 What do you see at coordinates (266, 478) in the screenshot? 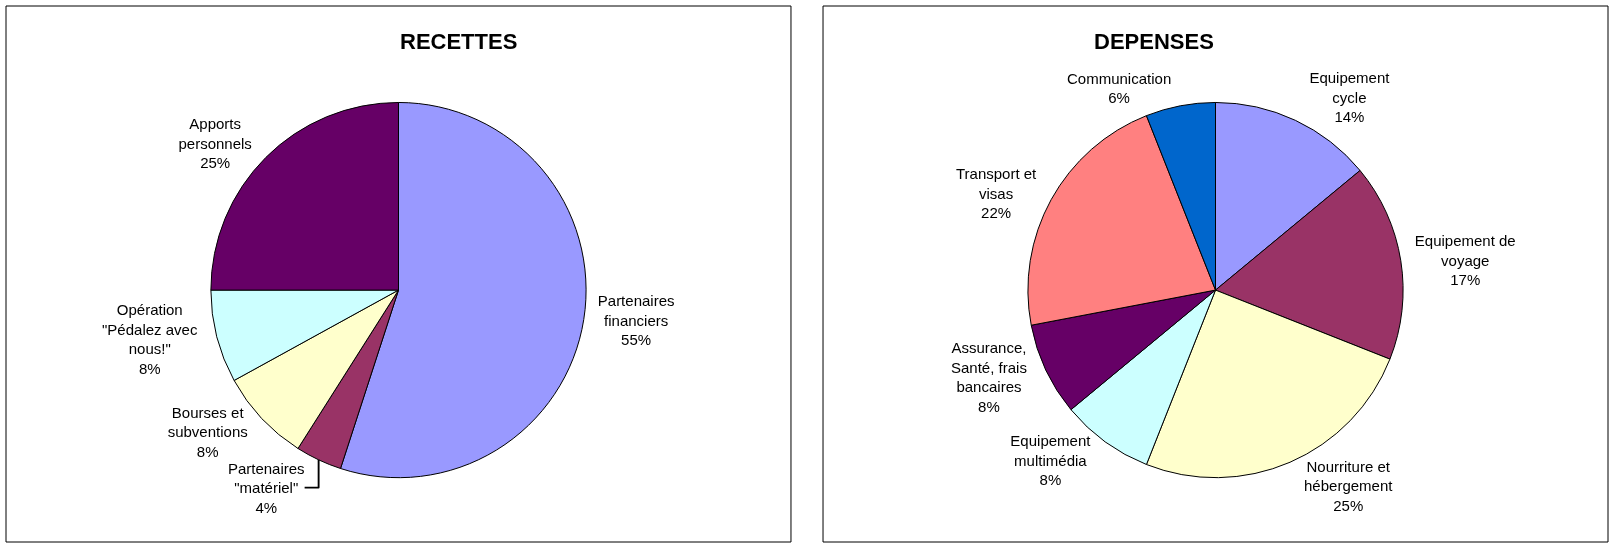
I see `slice-label: Partenaires "matériel"` at bounding box center [266, 478].